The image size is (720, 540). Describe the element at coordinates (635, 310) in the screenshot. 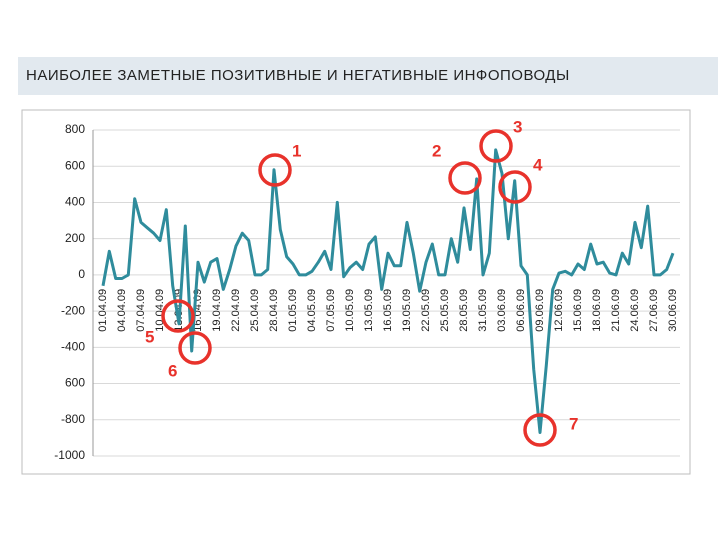

I see `x-tick-label: 24.06.09` at that location.